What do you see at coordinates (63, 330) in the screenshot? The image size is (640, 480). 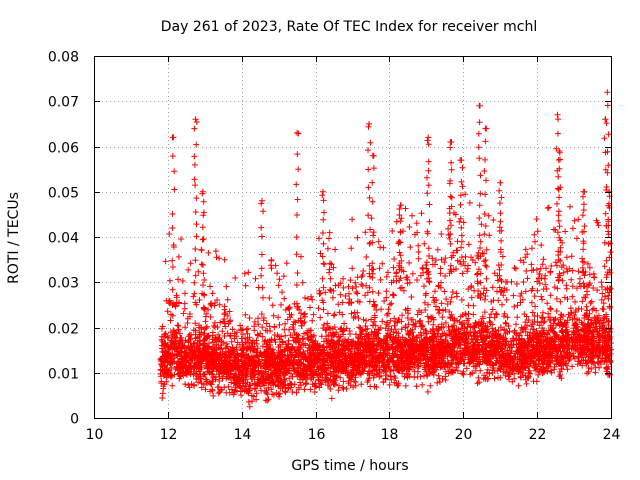 I see `y-tick-label: 0.02` at bounding box center [63, 330].